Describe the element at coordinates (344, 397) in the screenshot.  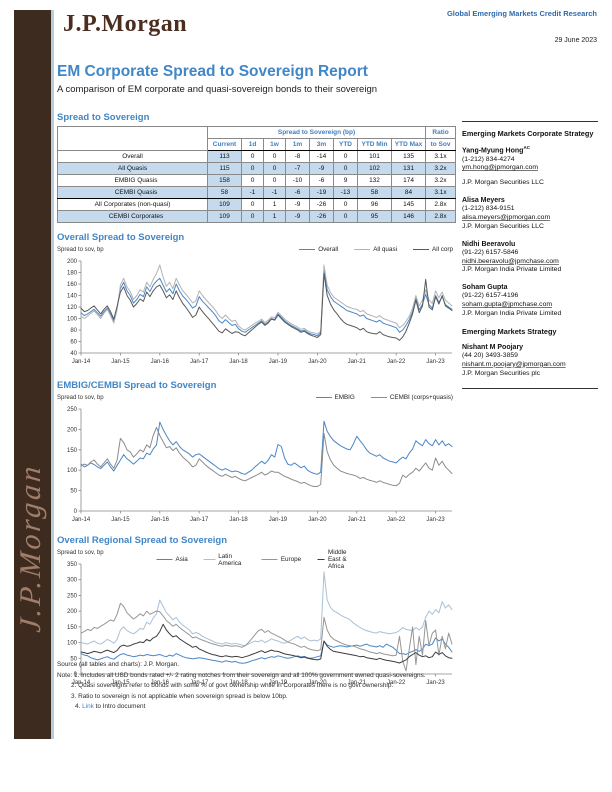
I see `legend-label: EMBIG` at that location.